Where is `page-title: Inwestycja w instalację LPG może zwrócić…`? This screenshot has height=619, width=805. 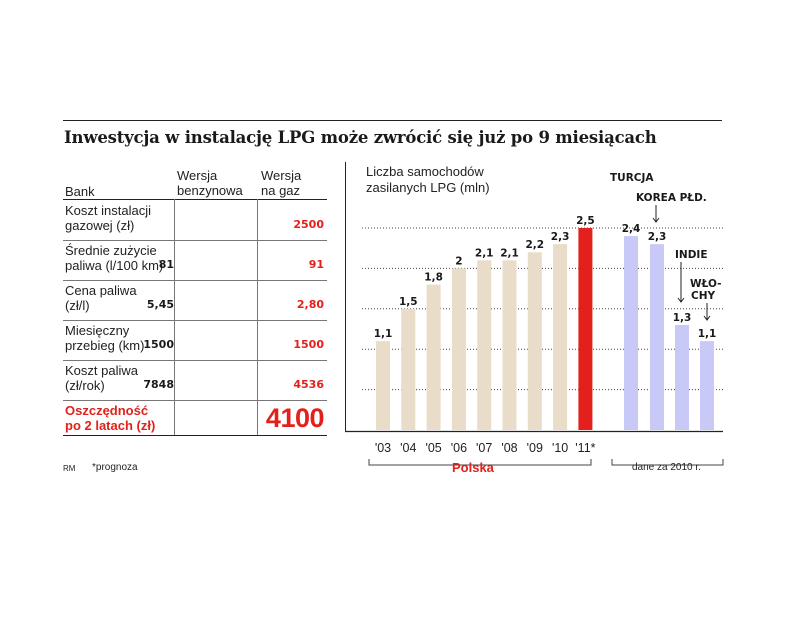 page-title: Inwestycja w instalację LPG może zwrócić… is located at coordinates (360, 137).